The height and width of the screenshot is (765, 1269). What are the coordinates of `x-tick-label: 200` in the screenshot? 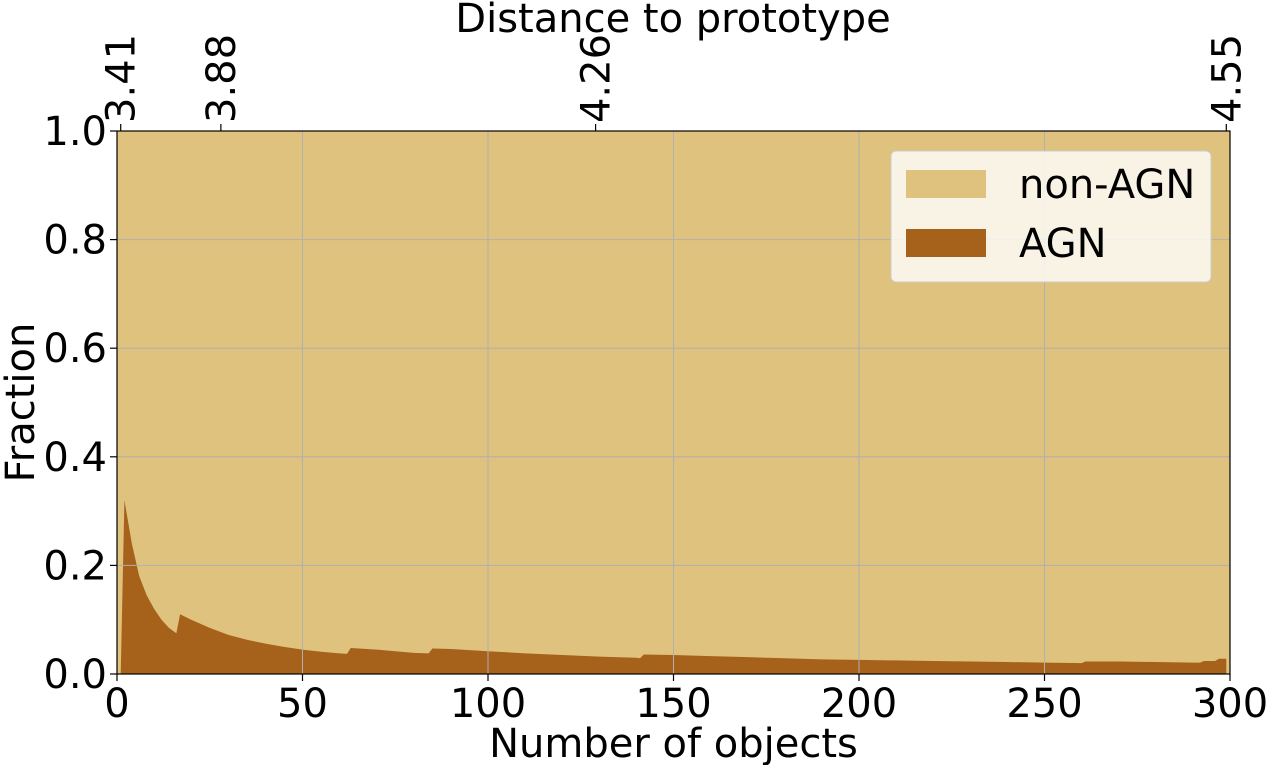 It's located at (859, 704).